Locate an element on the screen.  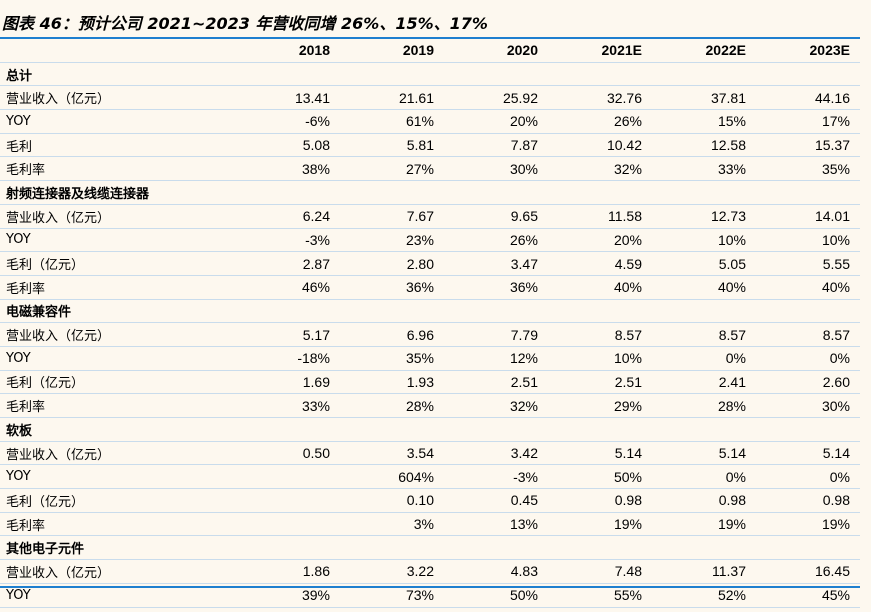
header-cell: 2020 is located at coordinates (496, 51).